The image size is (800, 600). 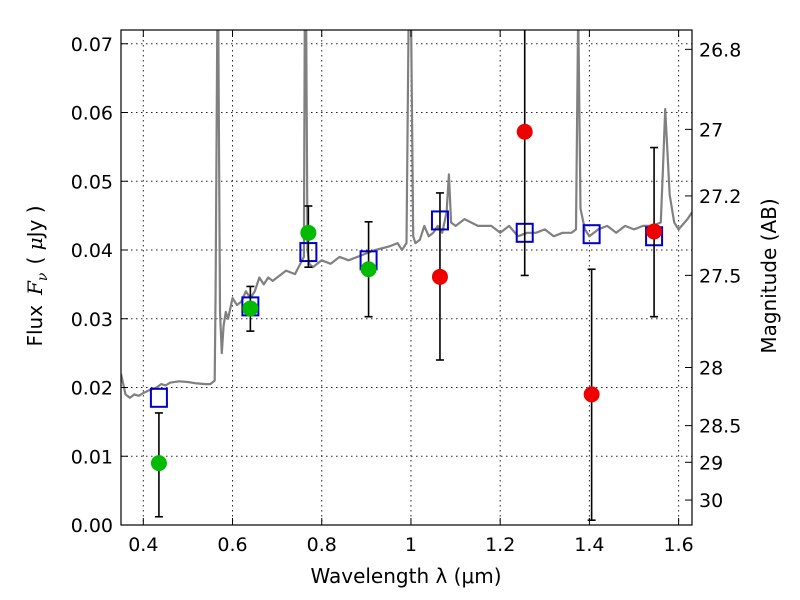 What do you see at coordinates (720, 276) in the screenshot?
I see `right-tick-label: 27.5` at bounding box center [720, 276].